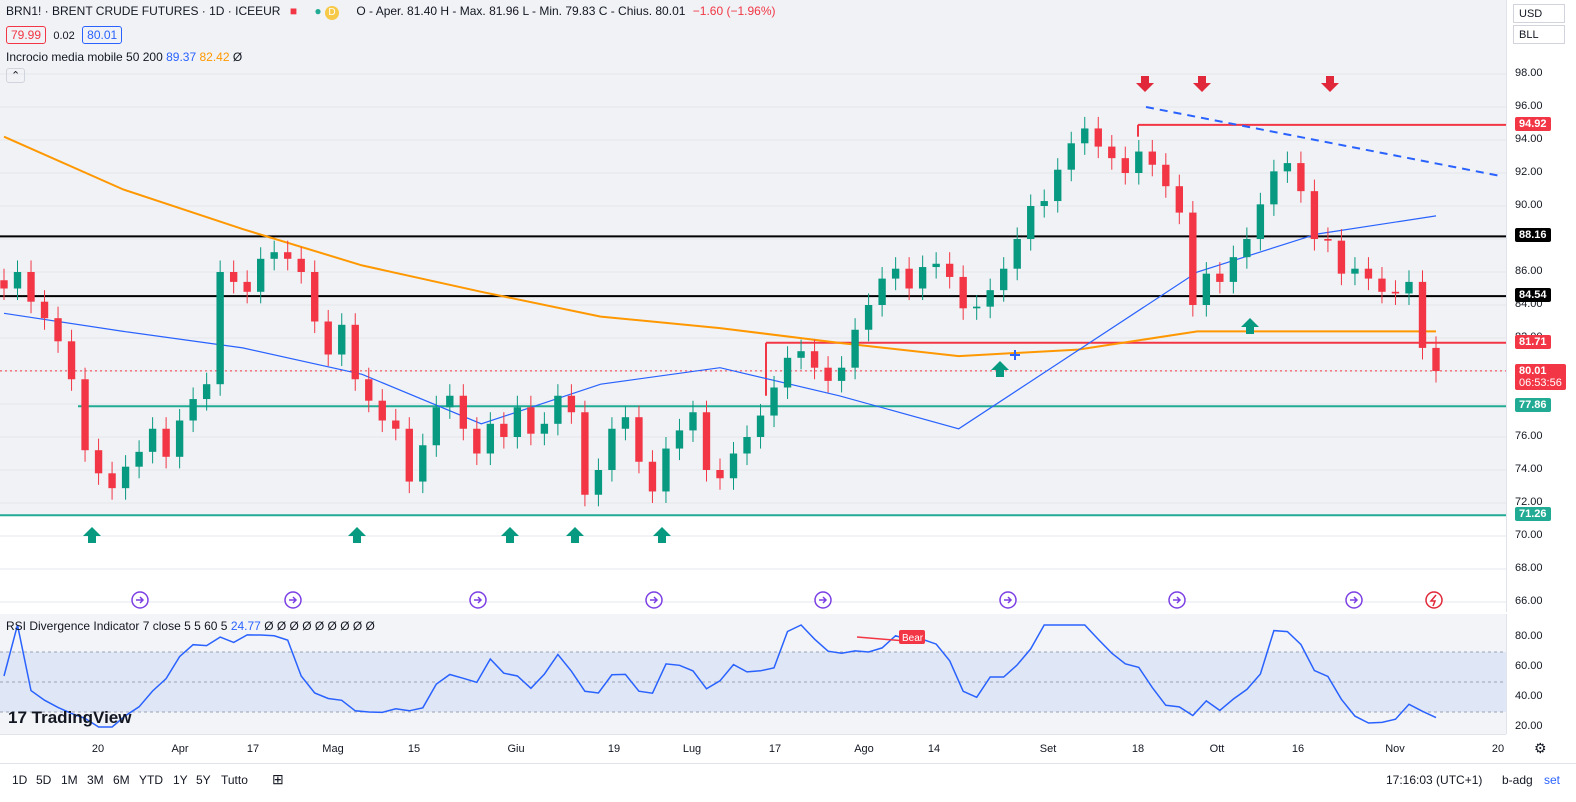  What do you see at coordinates (1217, 749) in the screenshot?
I see `time-tick-label: Ott` at bounding box center [1217, 749].